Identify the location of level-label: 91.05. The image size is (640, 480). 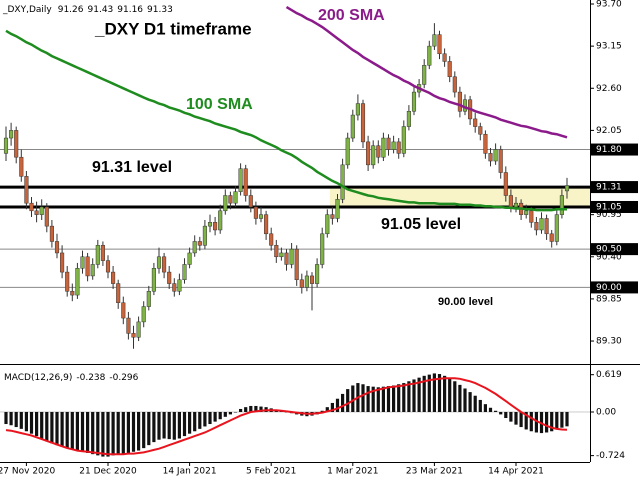
(609, 207).